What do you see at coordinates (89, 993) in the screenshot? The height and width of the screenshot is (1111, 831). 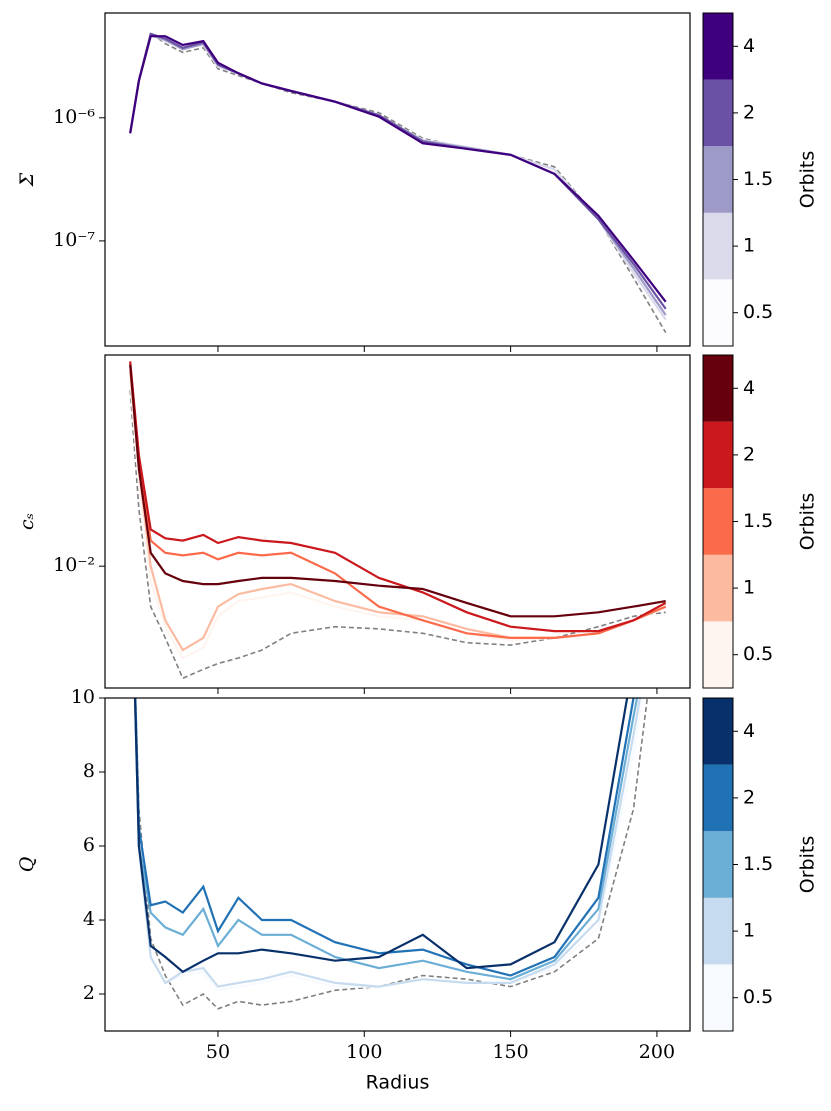 I see `y-tick-label: 2` at bounding box center [89, 993].